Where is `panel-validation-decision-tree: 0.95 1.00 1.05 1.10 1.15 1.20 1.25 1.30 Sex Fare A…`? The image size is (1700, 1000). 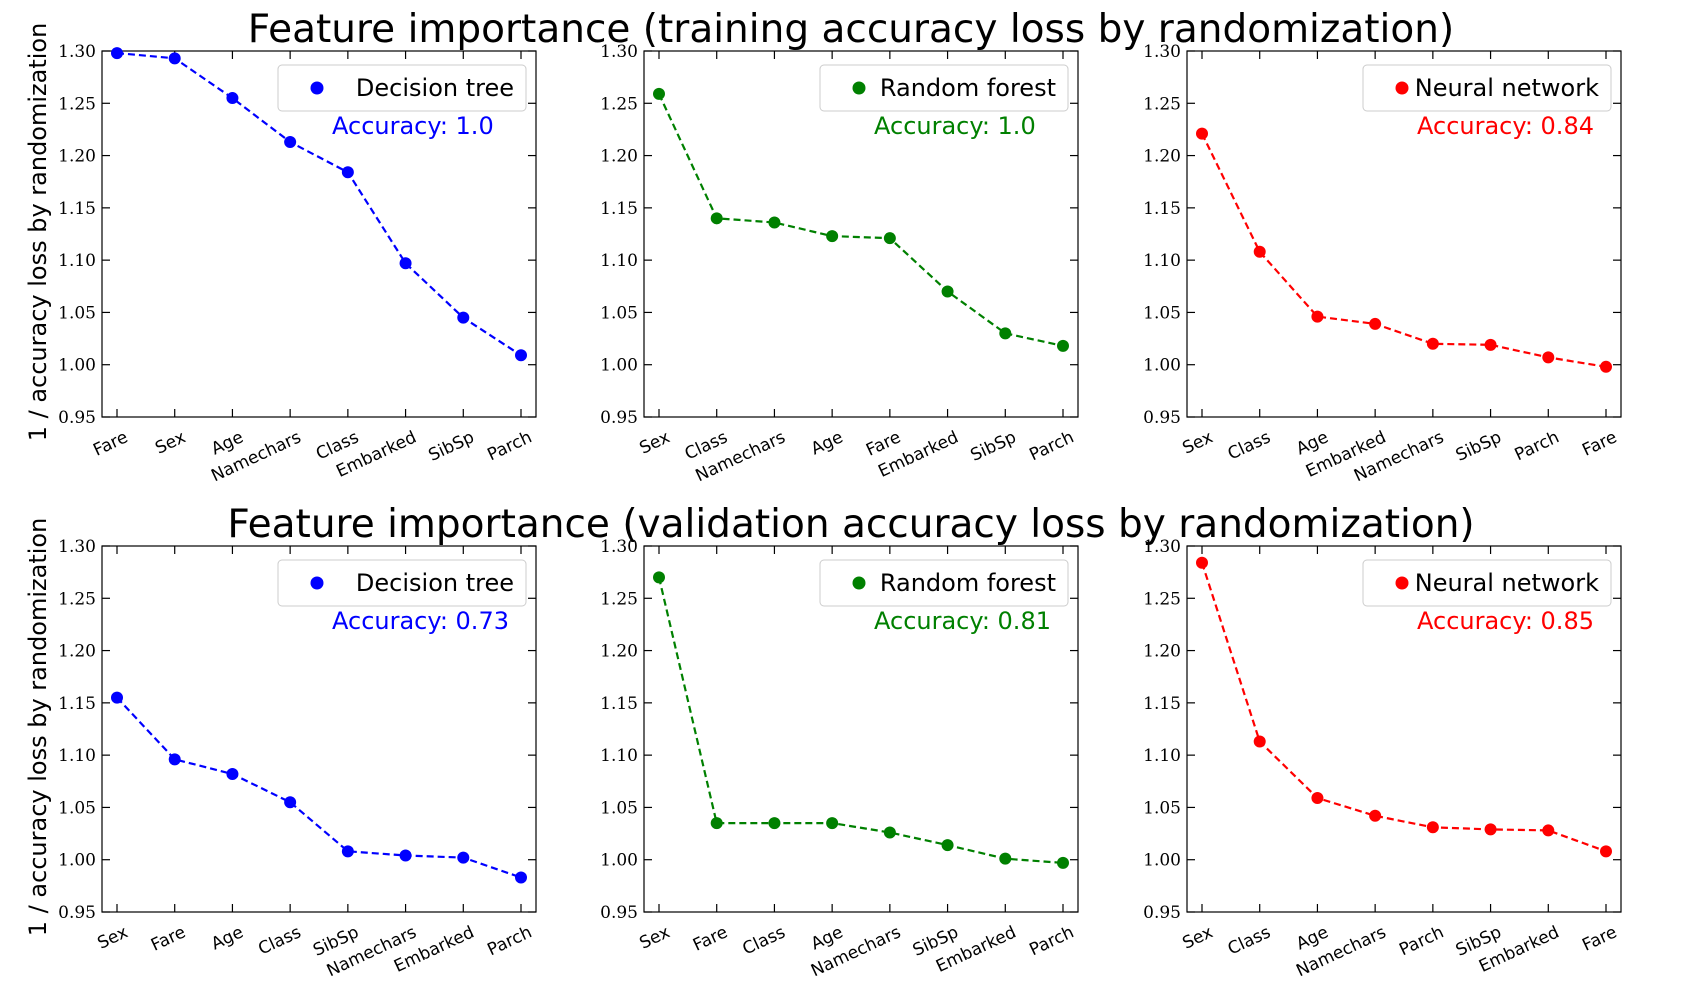
panel-validation-decision-tree: 0.95 1.00 1.05 1.10 1.15 1.20 1.25 1.30 Sex Fare A… is located at coordinates (297, 759).